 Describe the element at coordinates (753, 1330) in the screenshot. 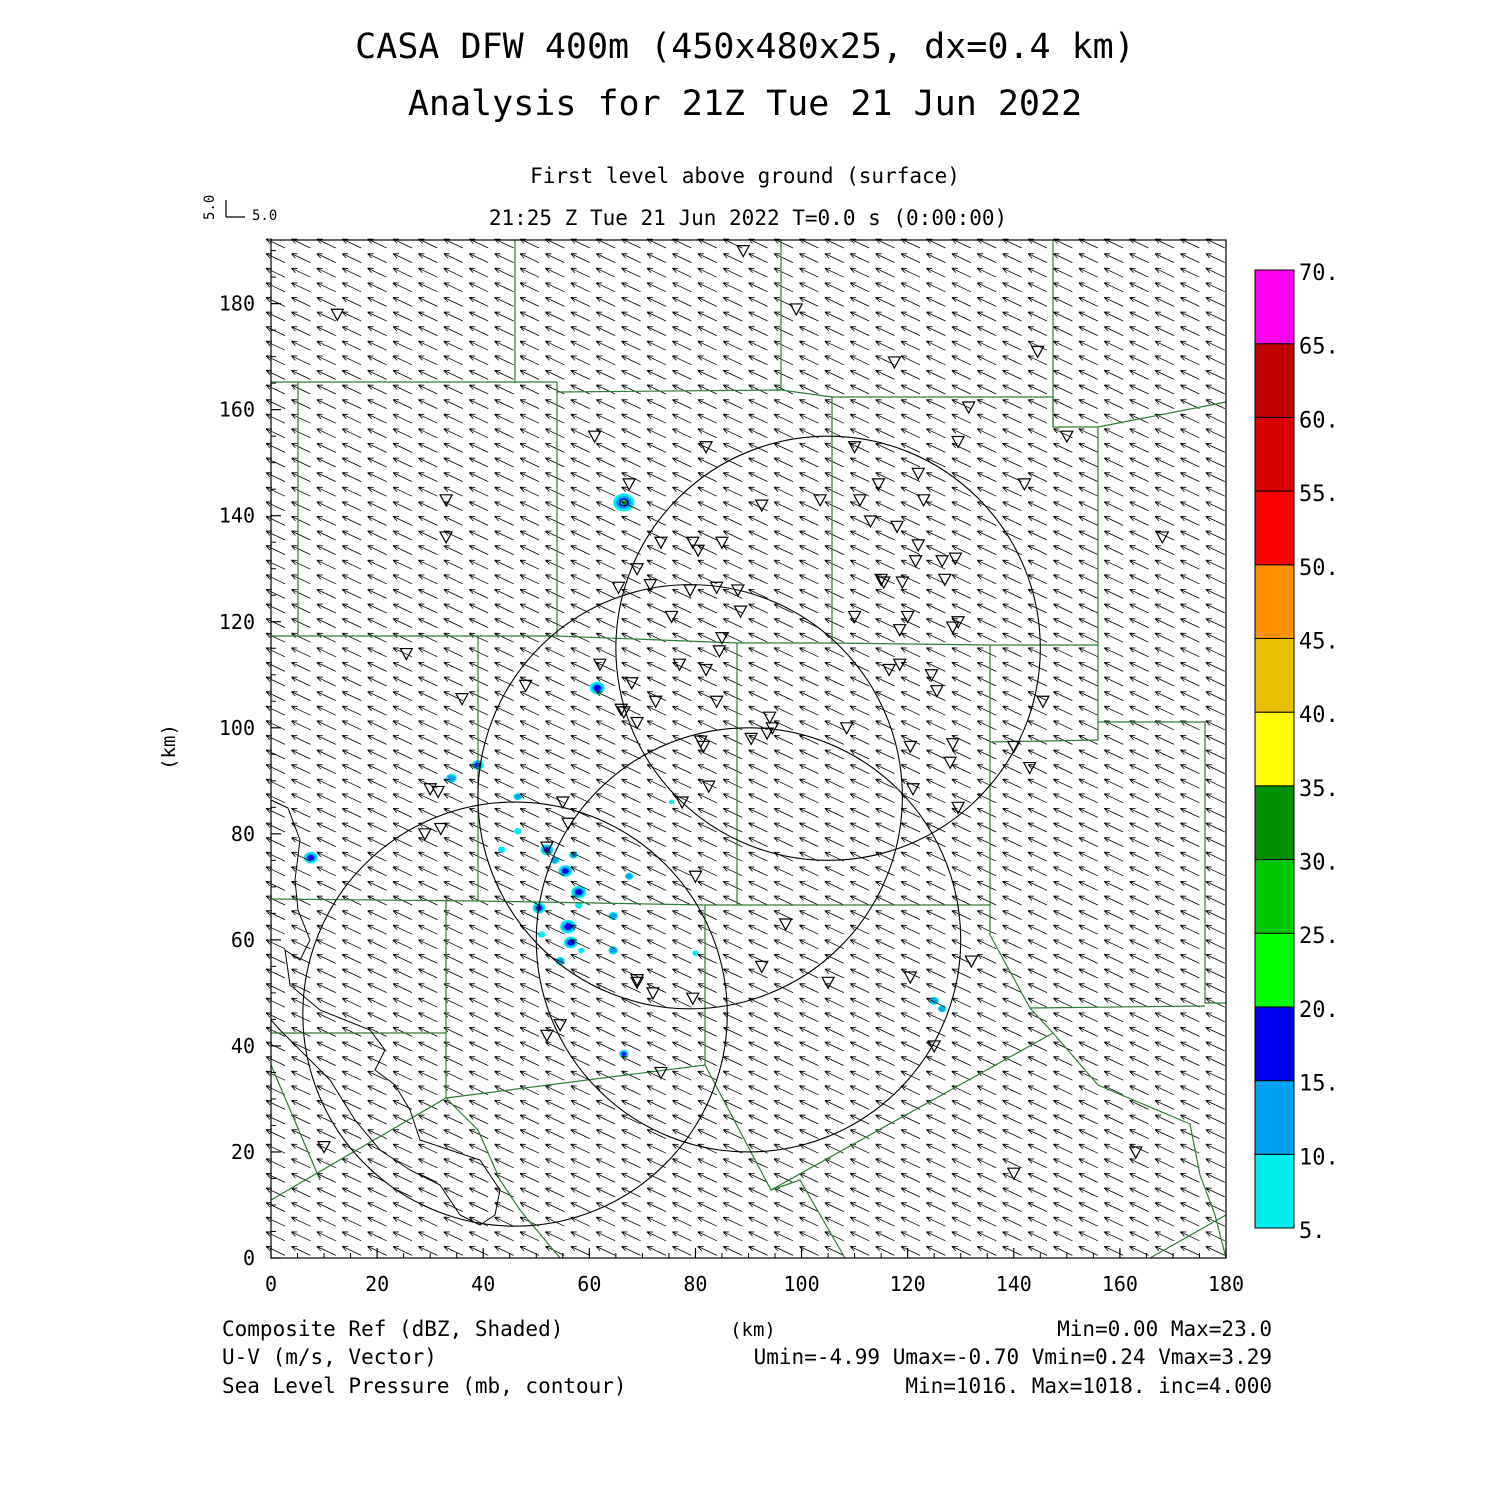

I see `x-axis-label: (km)` at that location.